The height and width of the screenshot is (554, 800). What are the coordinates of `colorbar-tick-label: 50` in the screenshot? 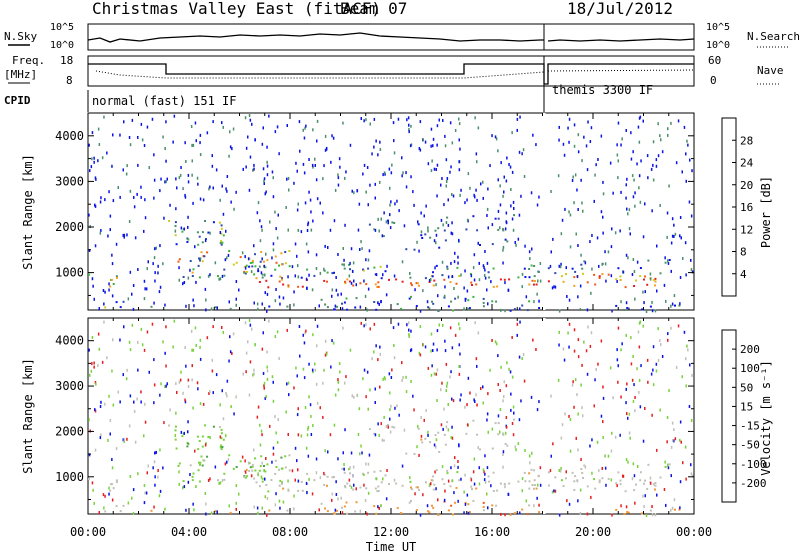 It's located at (746, 387).